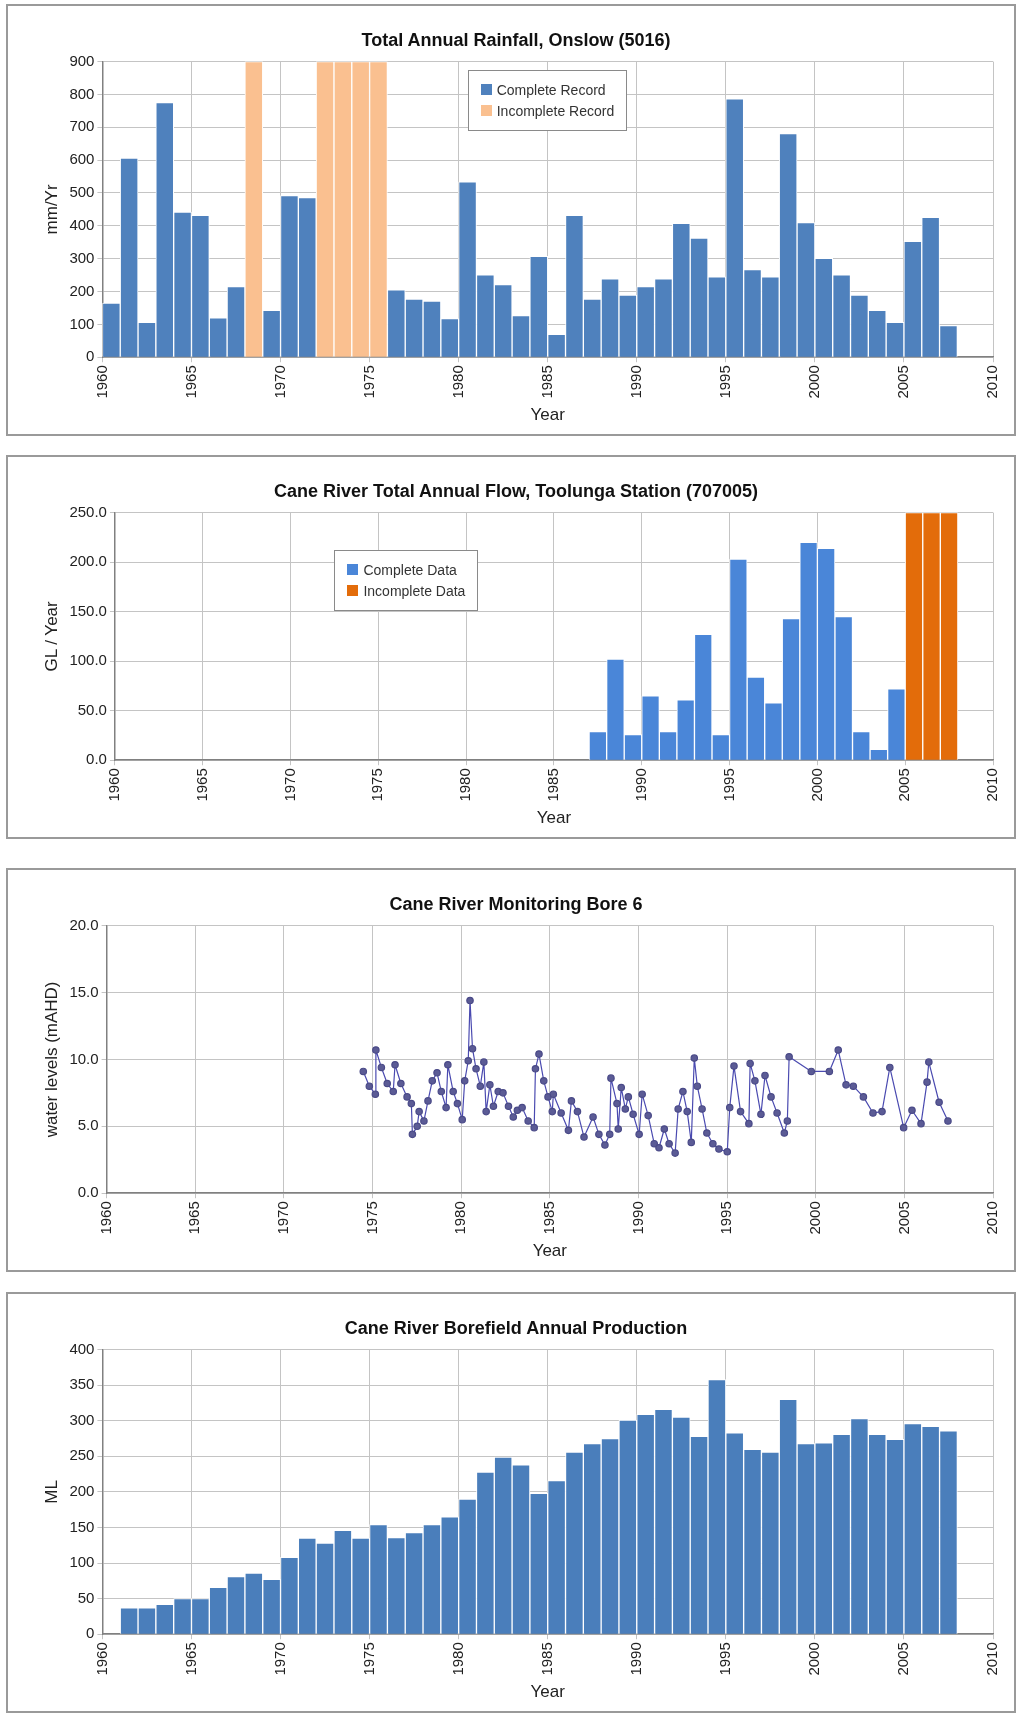  Describe the element at coordinates (516, 903) in the screenshot. I see `chart-title: Cane River Monitoring Bore 6` at that location.